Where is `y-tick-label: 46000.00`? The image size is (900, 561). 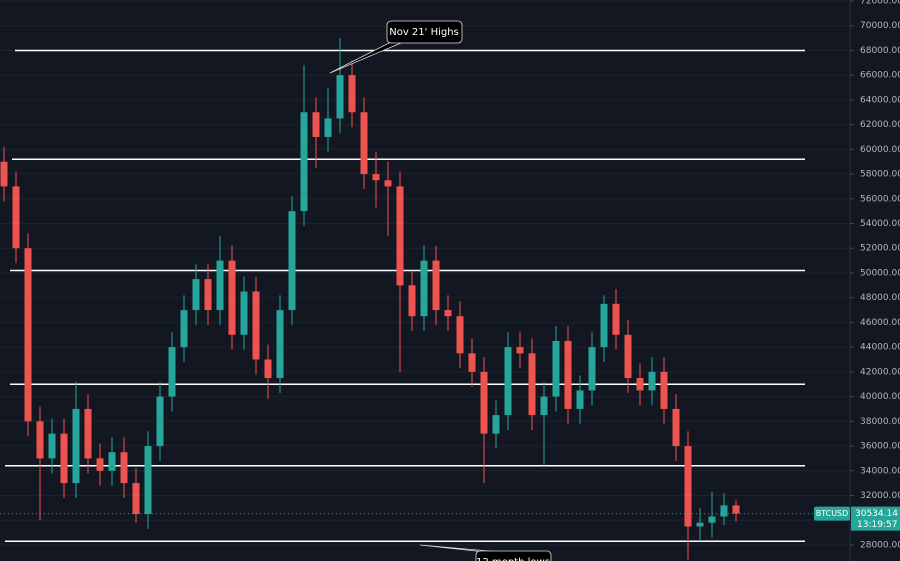
y-tick-label: 46000.00 is located at coordinates (880, 323).